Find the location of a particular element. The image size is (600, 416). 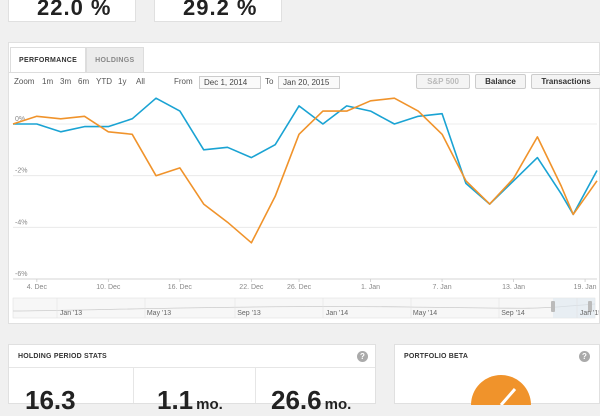

x-tick-label: 16. Dec is located at coordinates (180, 287).